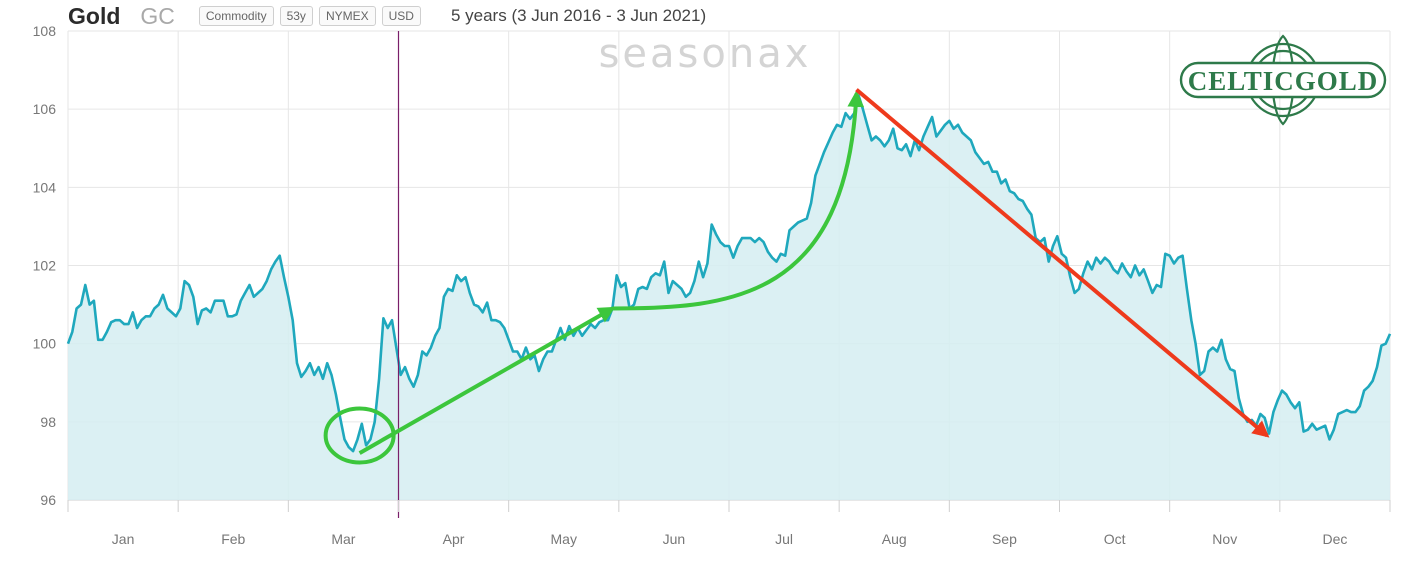  I want to click on instrument-ticker: GC, so click(157, 15).